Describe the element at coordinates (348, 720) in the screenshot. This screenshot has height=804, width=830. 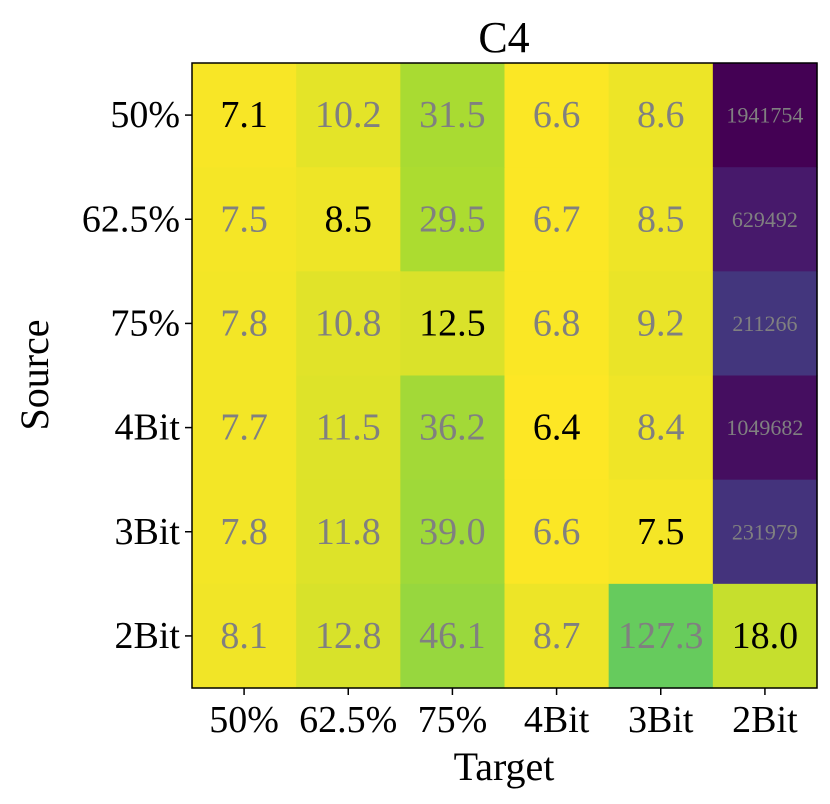
I see `x-tick-label: 62.5%` at that location.